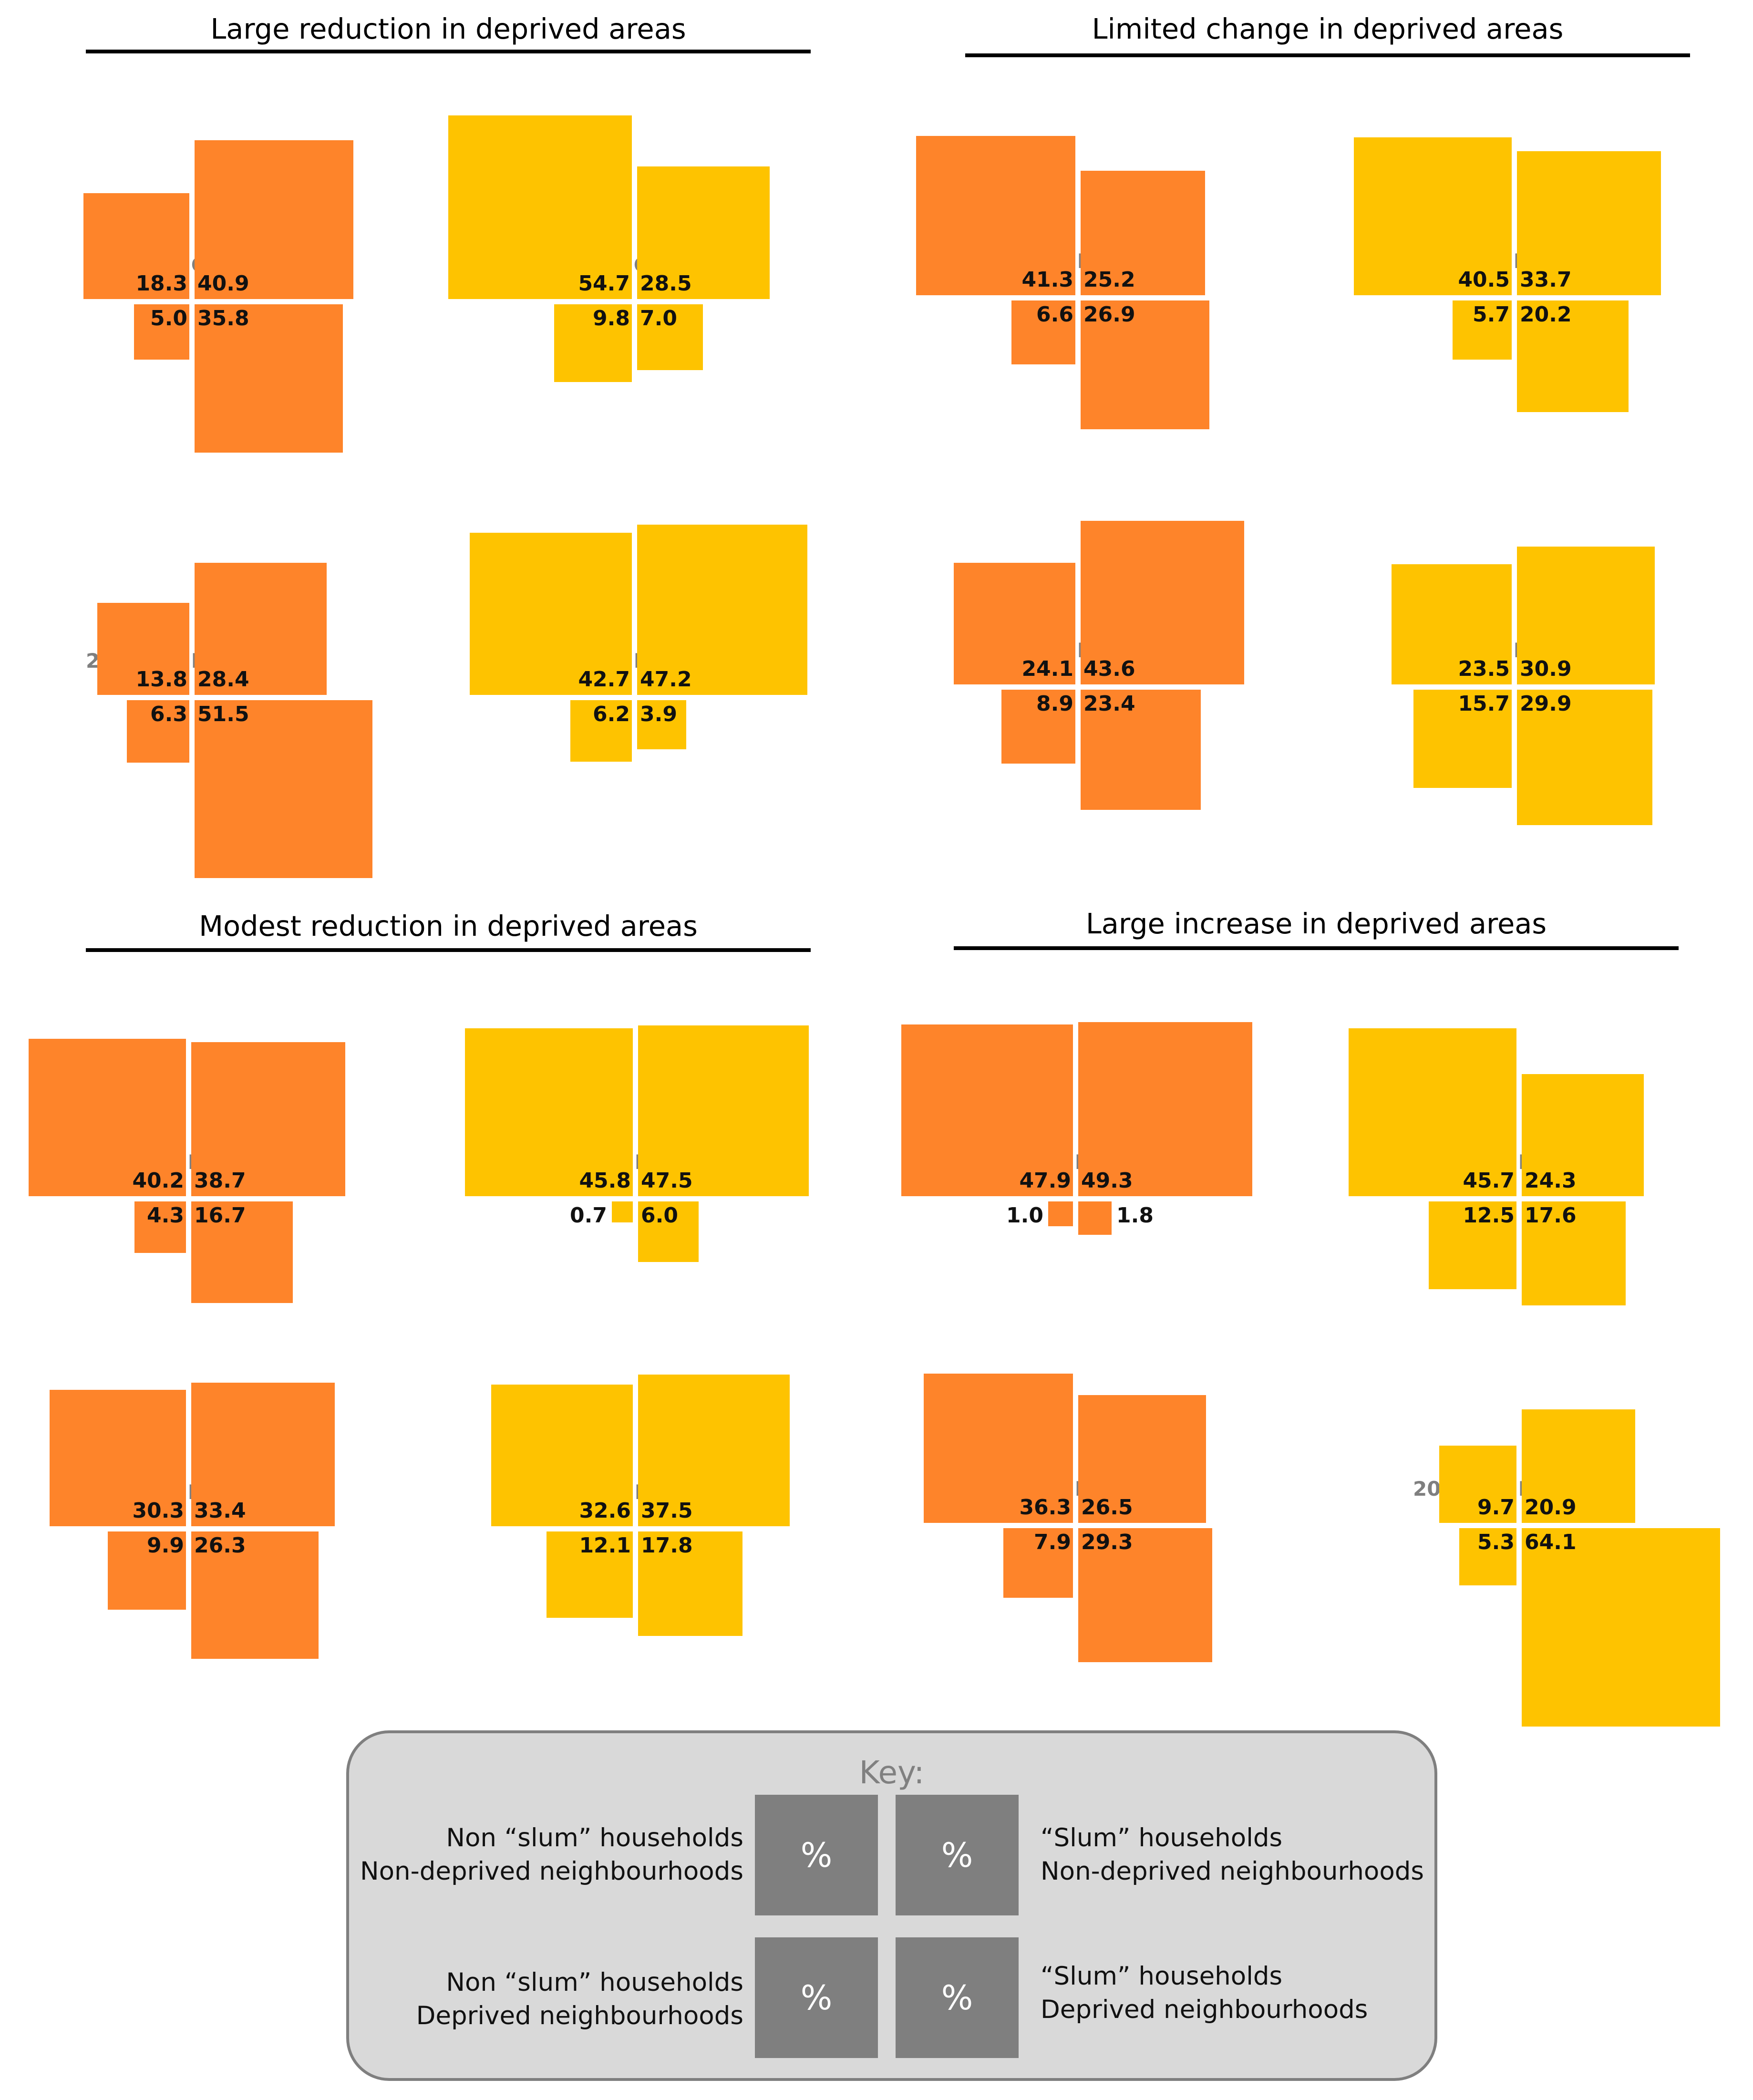 The width and height of the screenshot is (1753, 2100). I want to click on value-label-non-slum-non-deprived: 47.9, so click(1045, 1181).